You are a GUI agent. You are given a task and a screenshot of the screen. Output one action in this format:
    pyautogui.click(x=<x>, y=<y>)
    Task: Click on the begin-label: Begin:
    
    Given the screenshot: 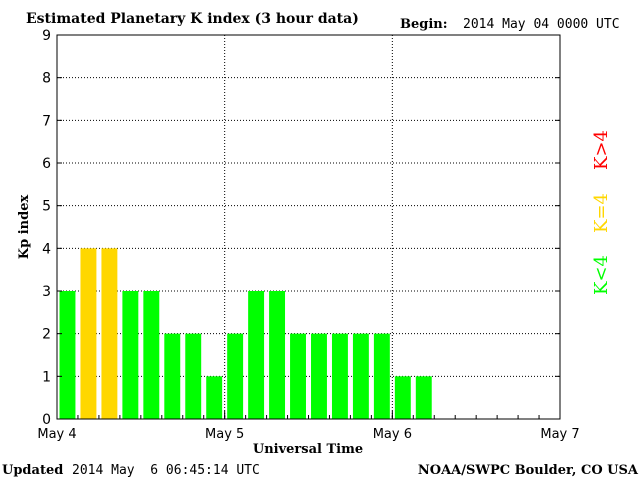 What is the action you would take?
    pyautogui.click(x=424, y=24)
    